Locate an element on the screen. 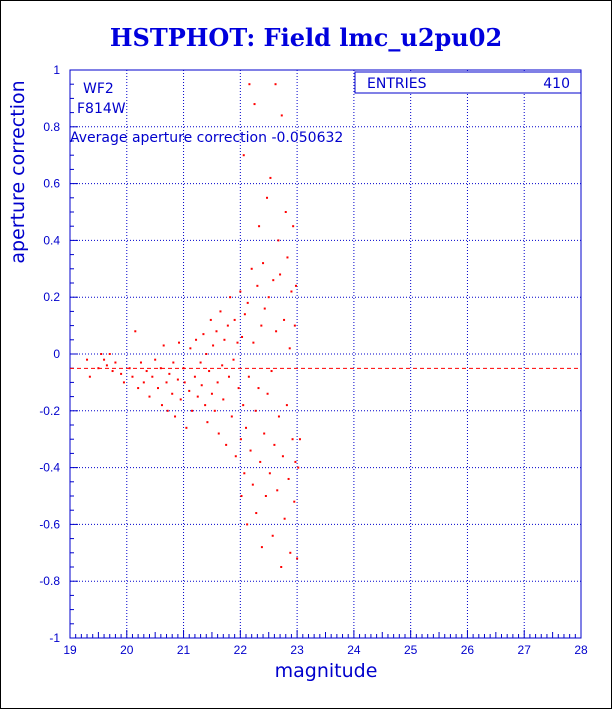 Image resolution: width=612 pixels, height=709 pixels. x-tick-label: 23 is located at coordinates (297, 650).